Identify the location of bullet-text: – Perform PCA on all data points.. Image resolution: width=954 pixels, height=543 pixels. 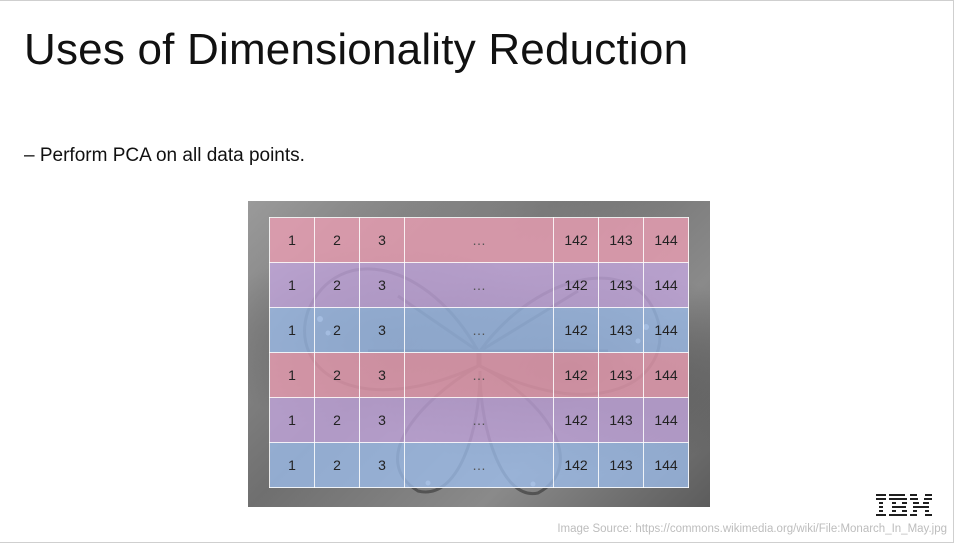
(164, 155).